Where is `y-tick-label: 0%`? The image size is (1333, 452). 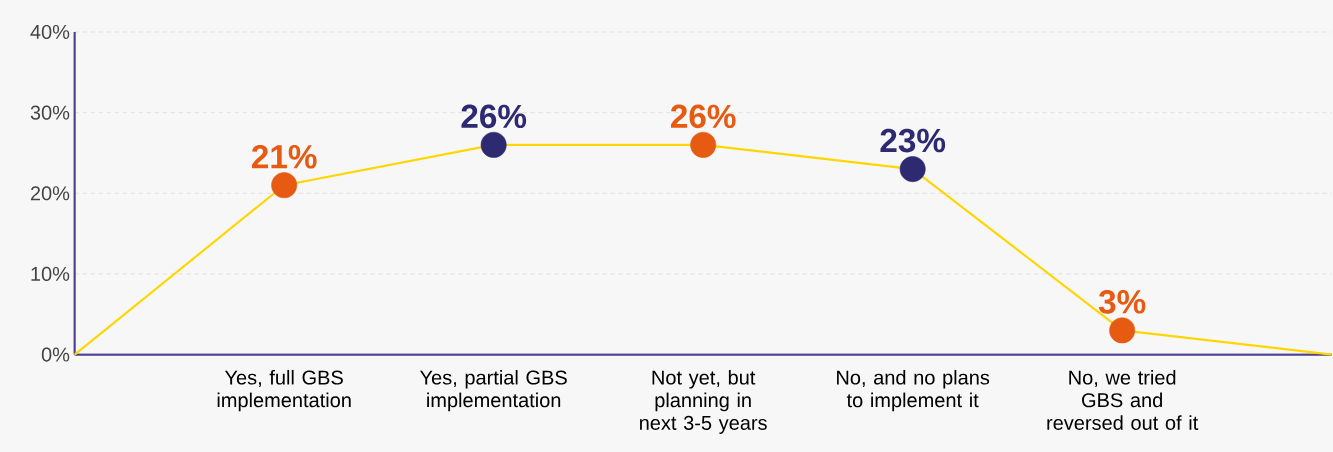
y-tick-label: 0% is located at coordinates (55, 354).